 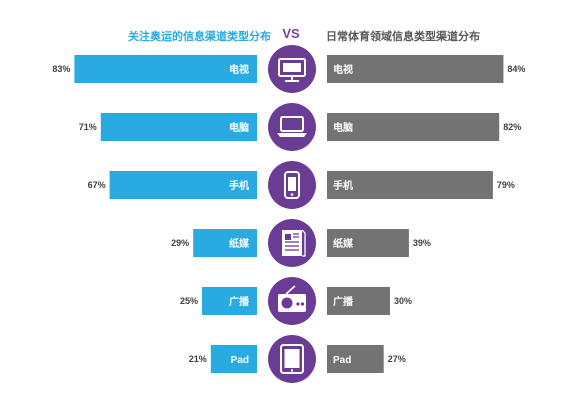 What do you see at coordinates (343, 301) in the screenshot?
I see `right-category-label-4: 广播` at bounding box center [343, 301].